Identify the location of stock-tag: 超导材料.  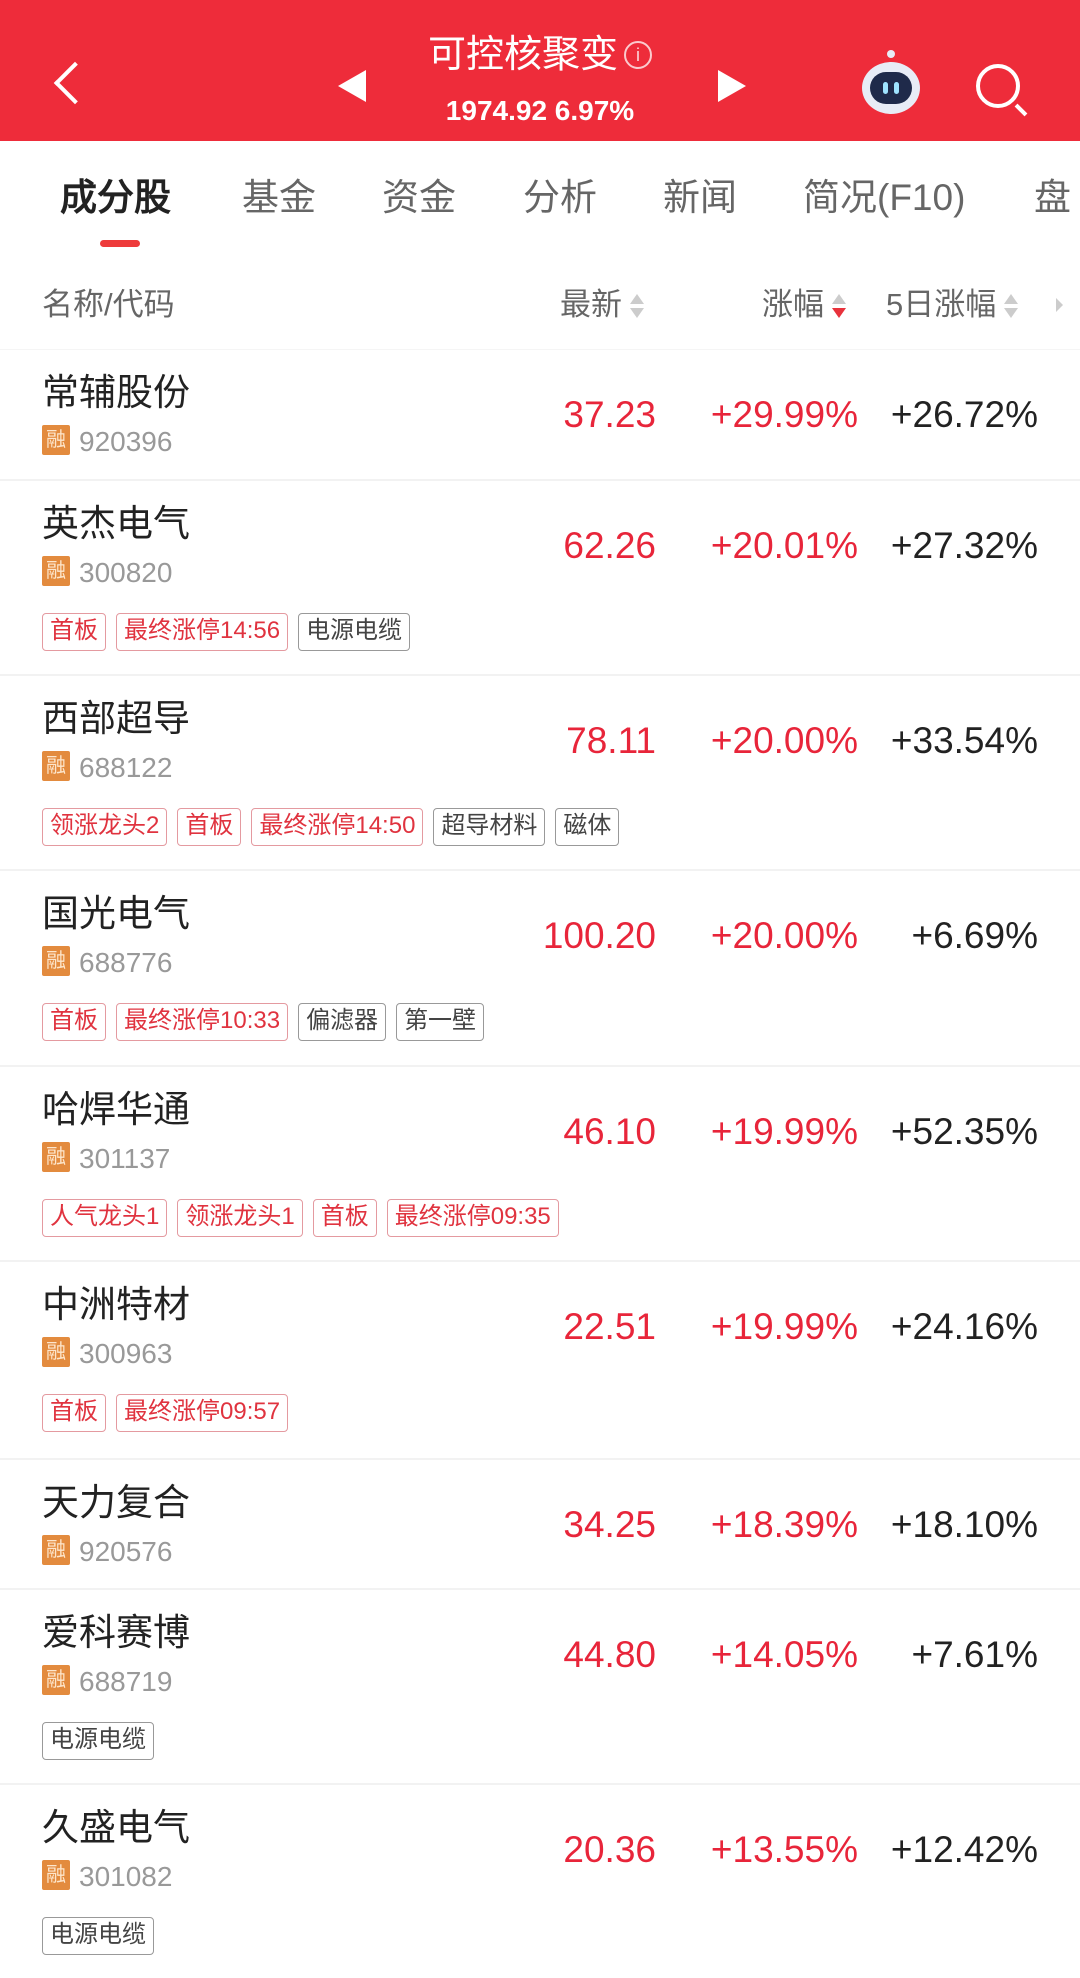
(489, 827).